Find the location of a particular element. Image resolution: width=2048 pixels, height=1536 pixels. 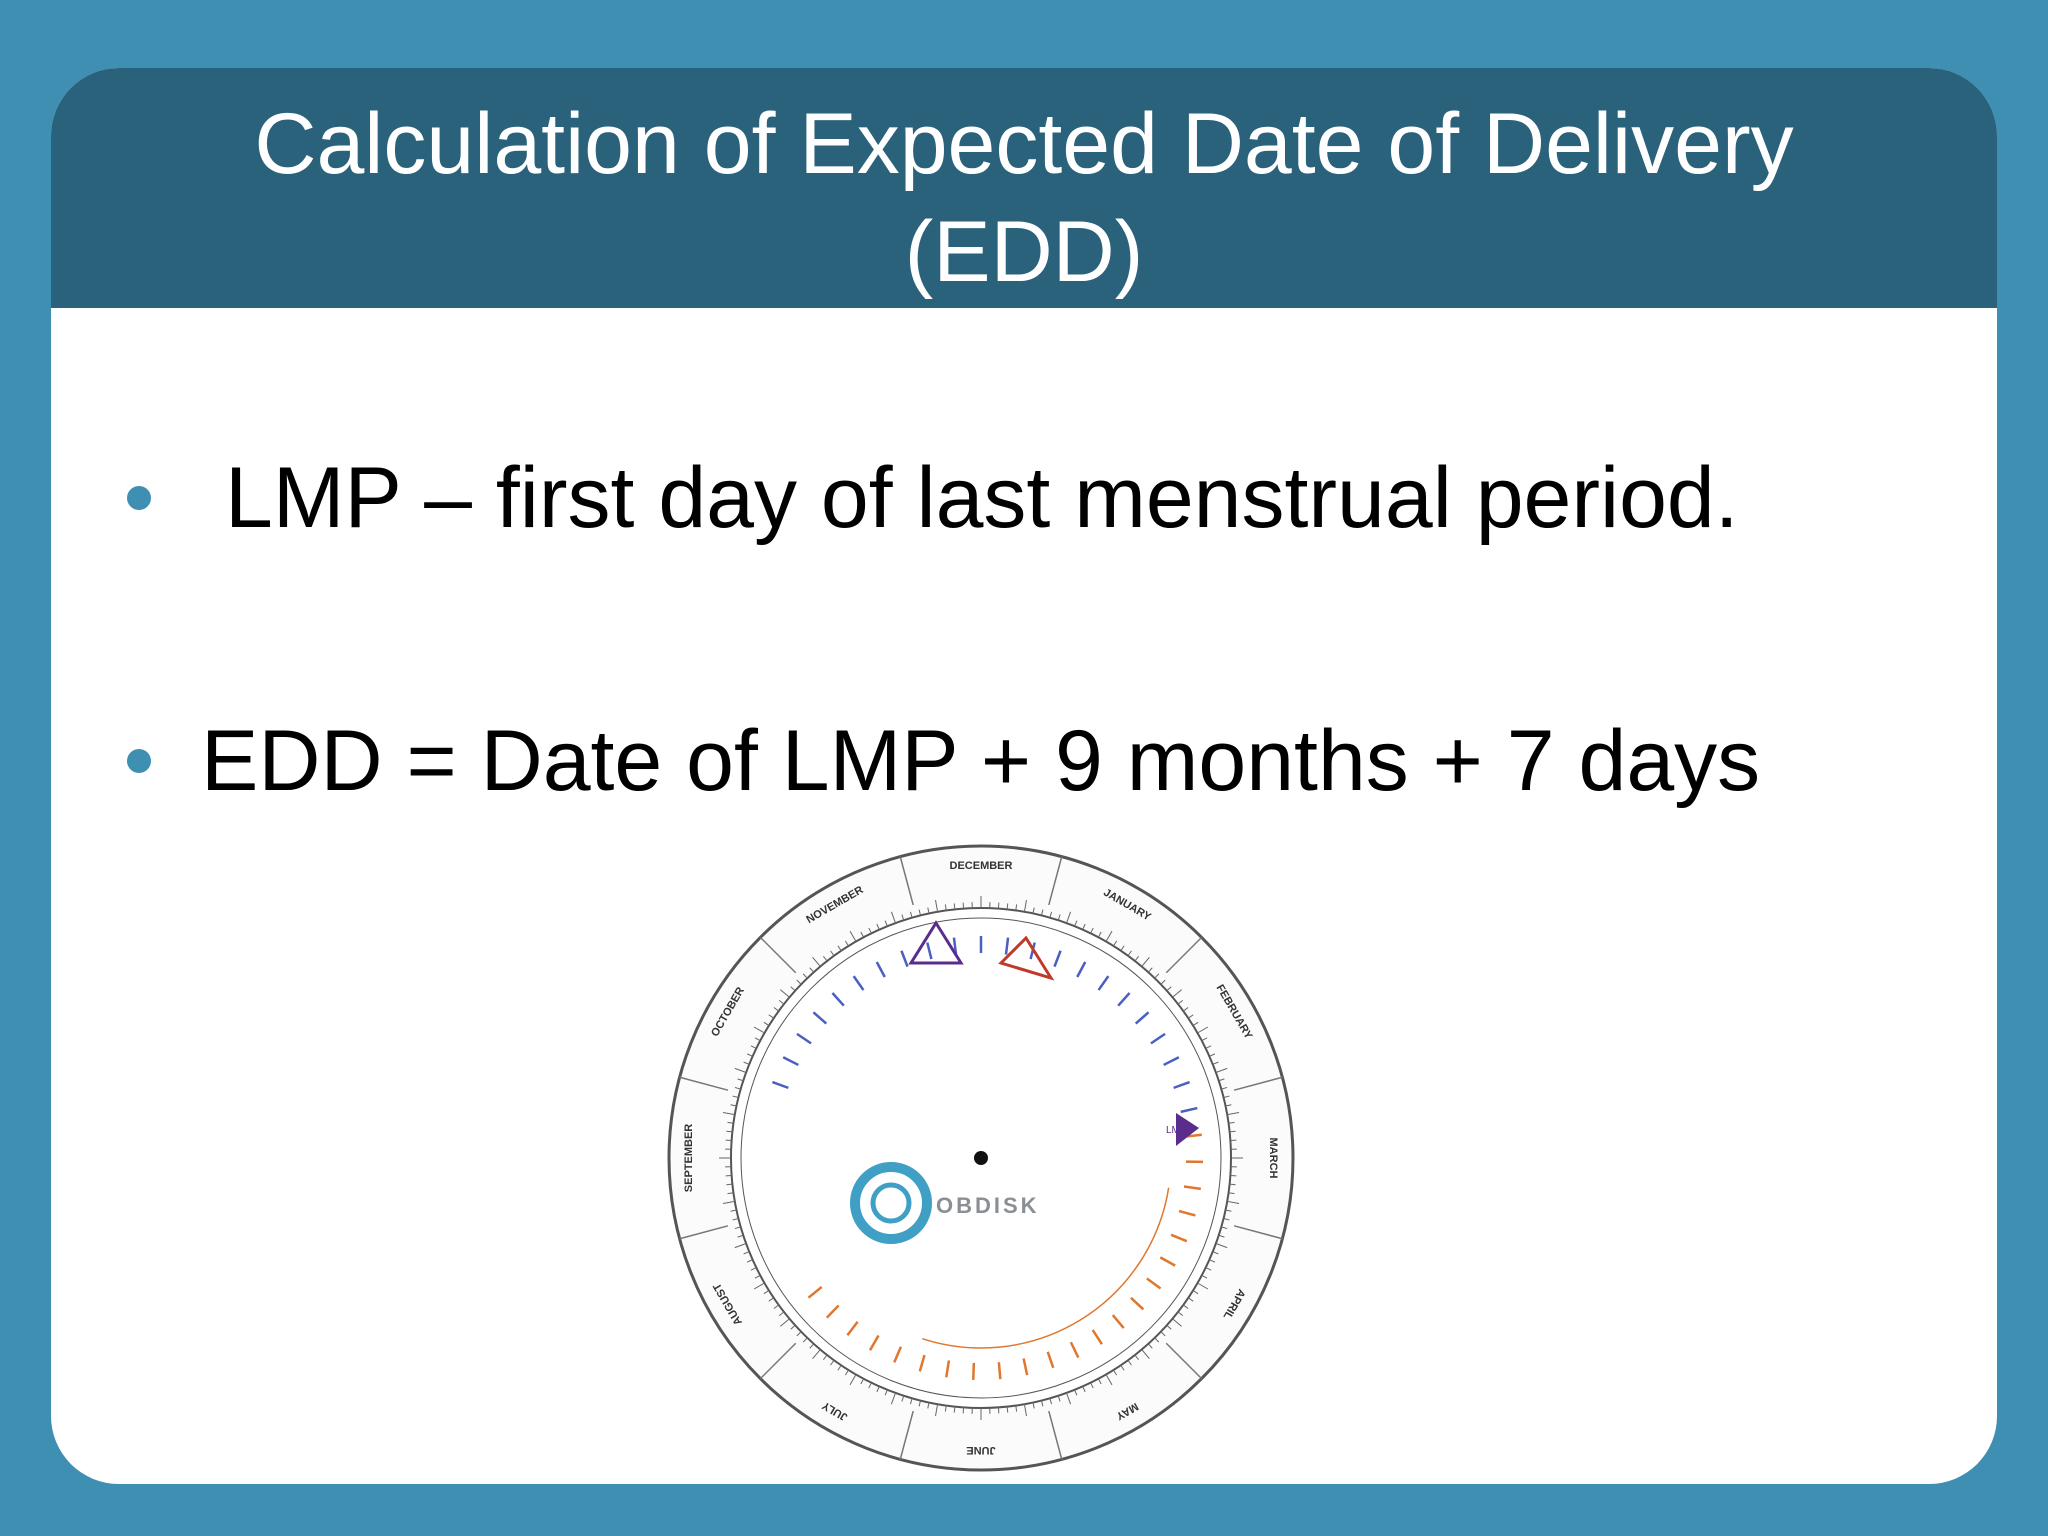

center-pin-icon is located at coordinates (981, 1158).